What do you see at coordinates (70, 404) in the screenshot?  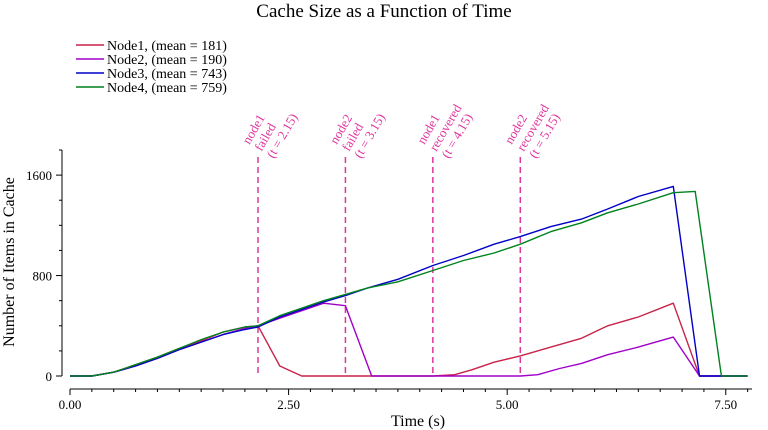 I see `x-tick-label: 0.00` at bounding box center [70, 404].